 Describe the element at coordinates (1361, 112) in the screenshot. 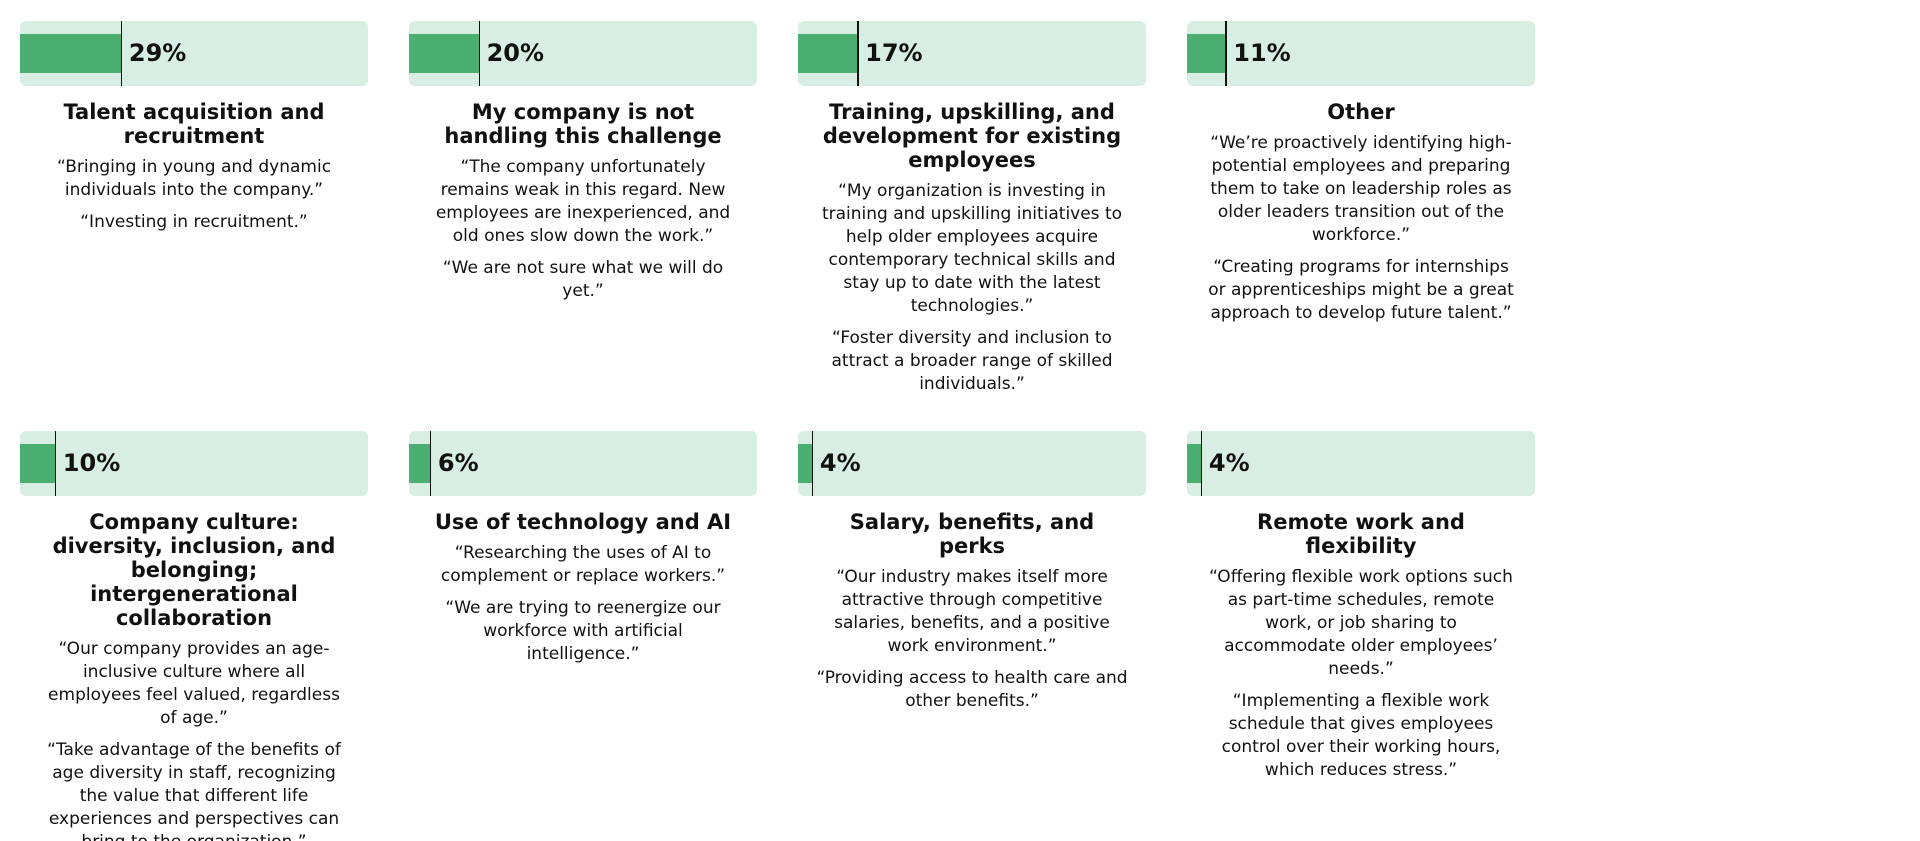

I see `category-title: Other` at that location.